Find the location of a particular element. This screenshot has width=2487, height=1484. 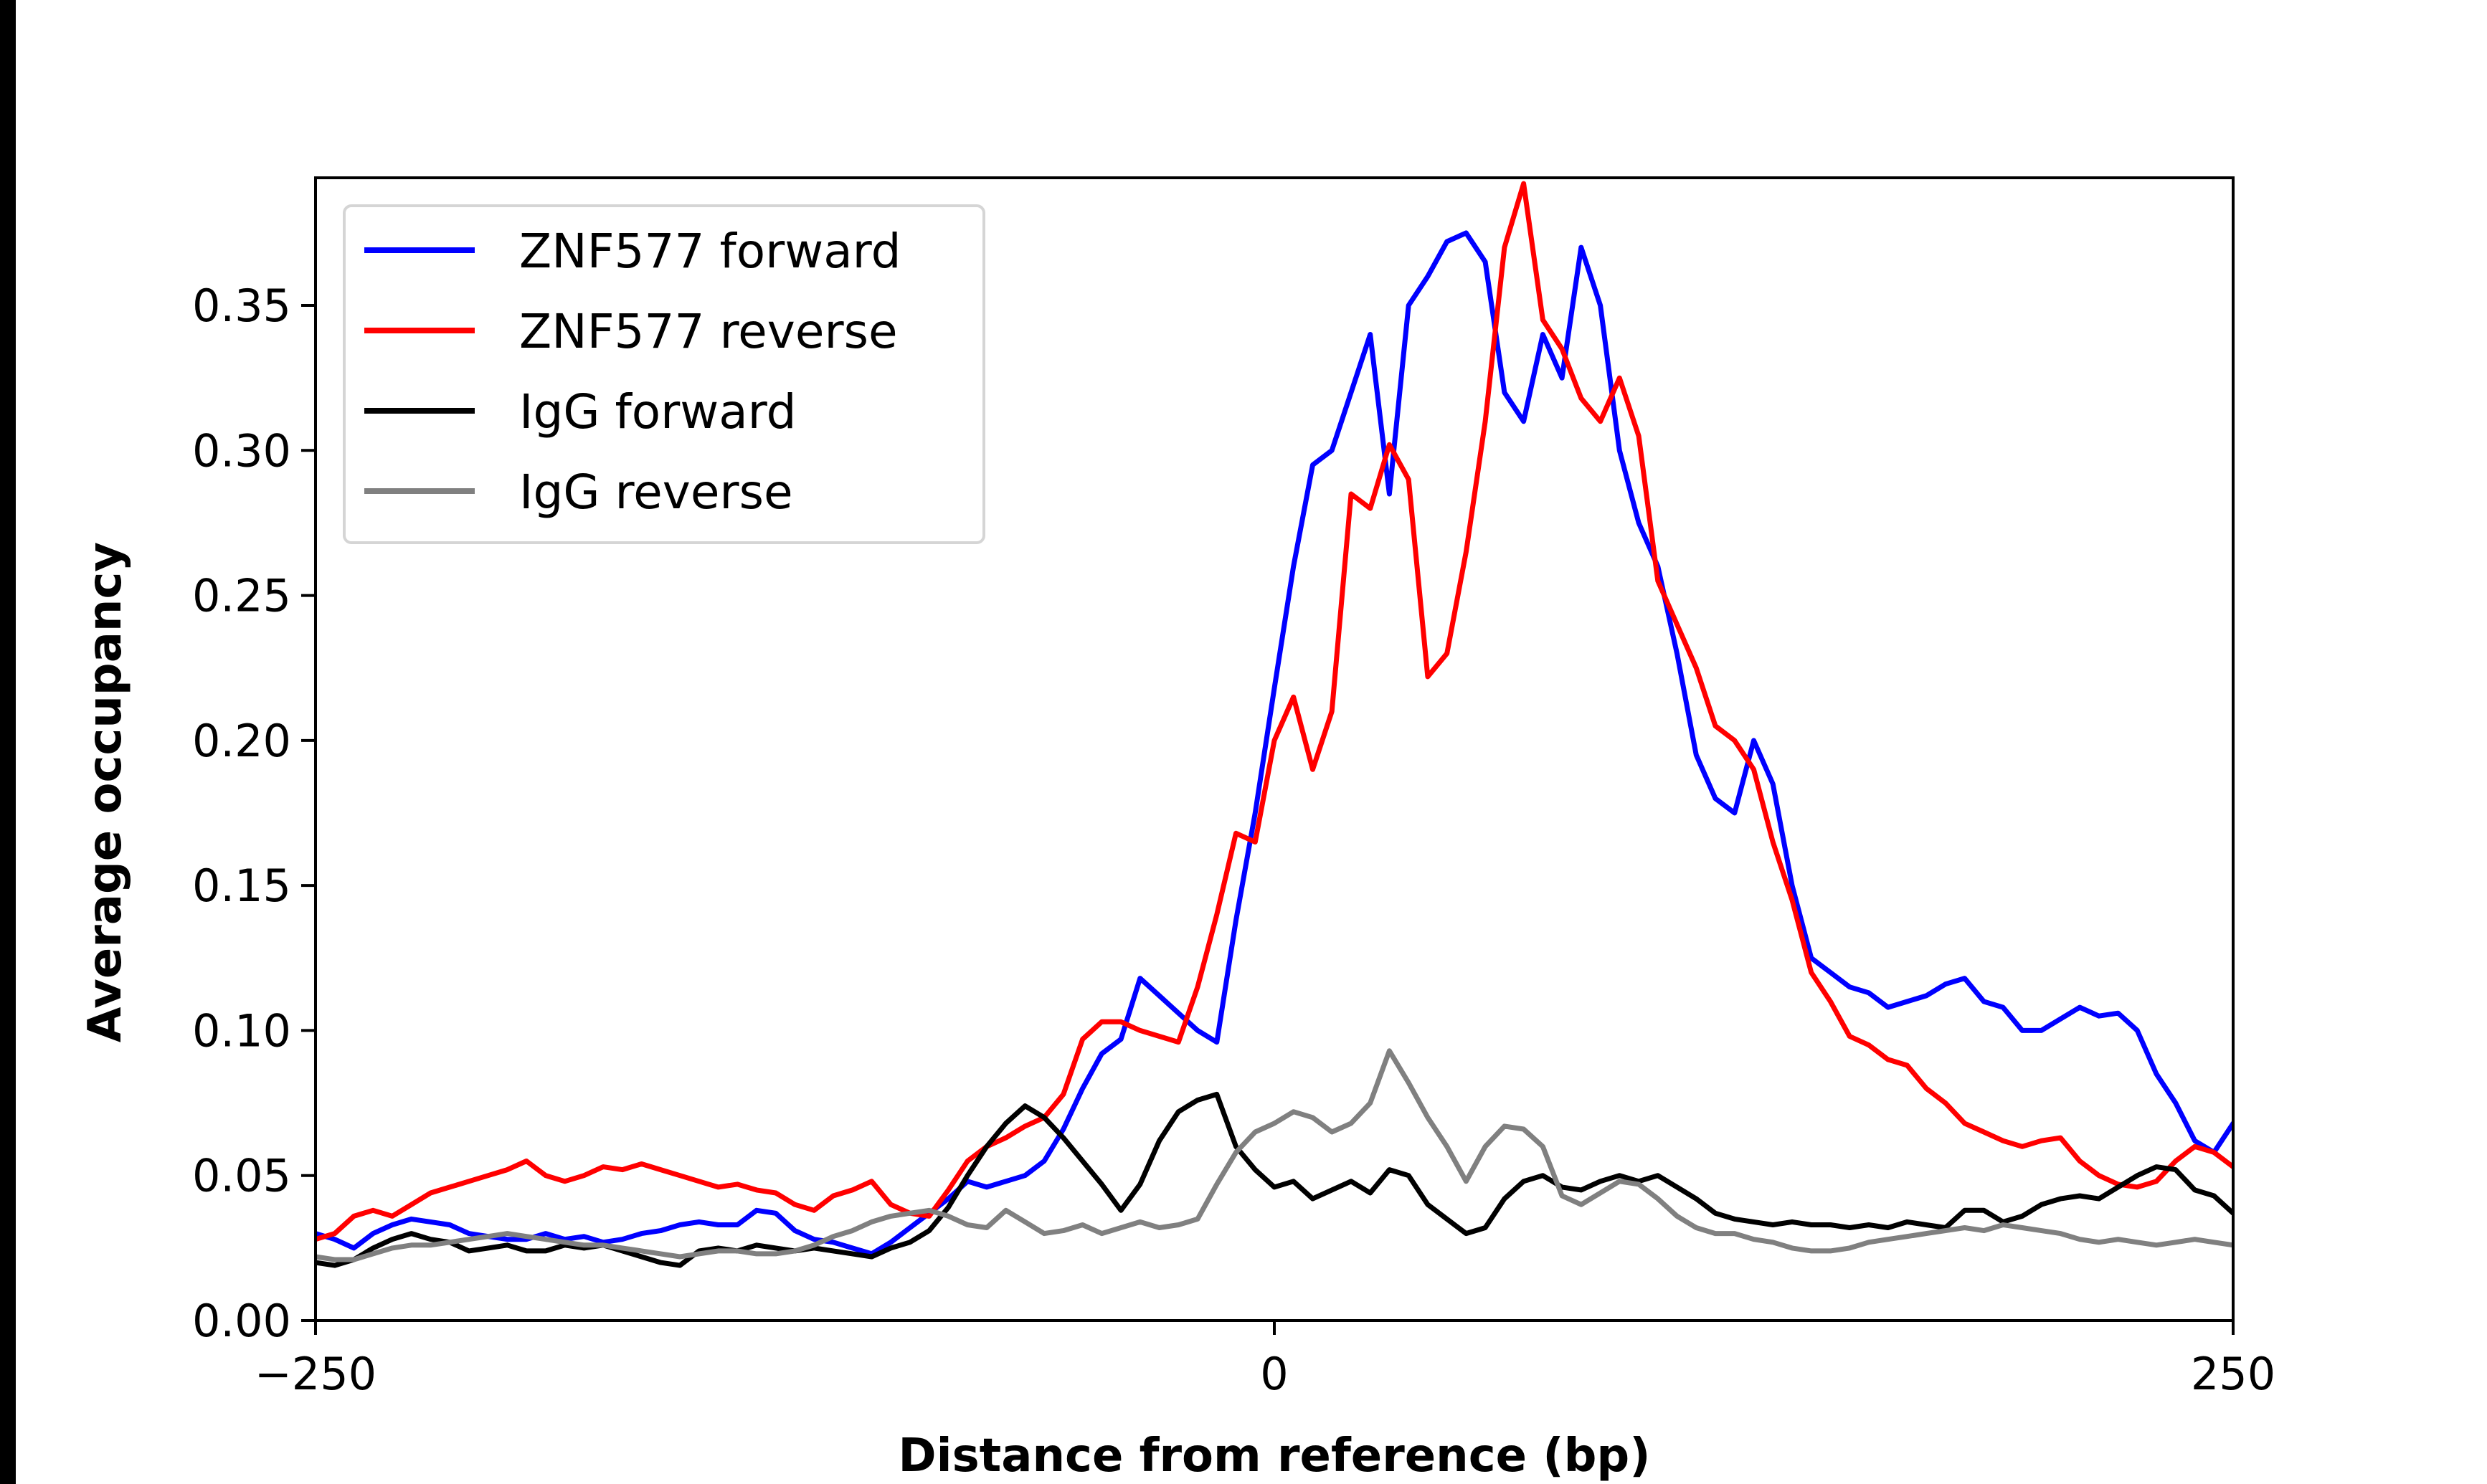

x-axis: −250 0 250 is located at coordinates (1265, 1361).